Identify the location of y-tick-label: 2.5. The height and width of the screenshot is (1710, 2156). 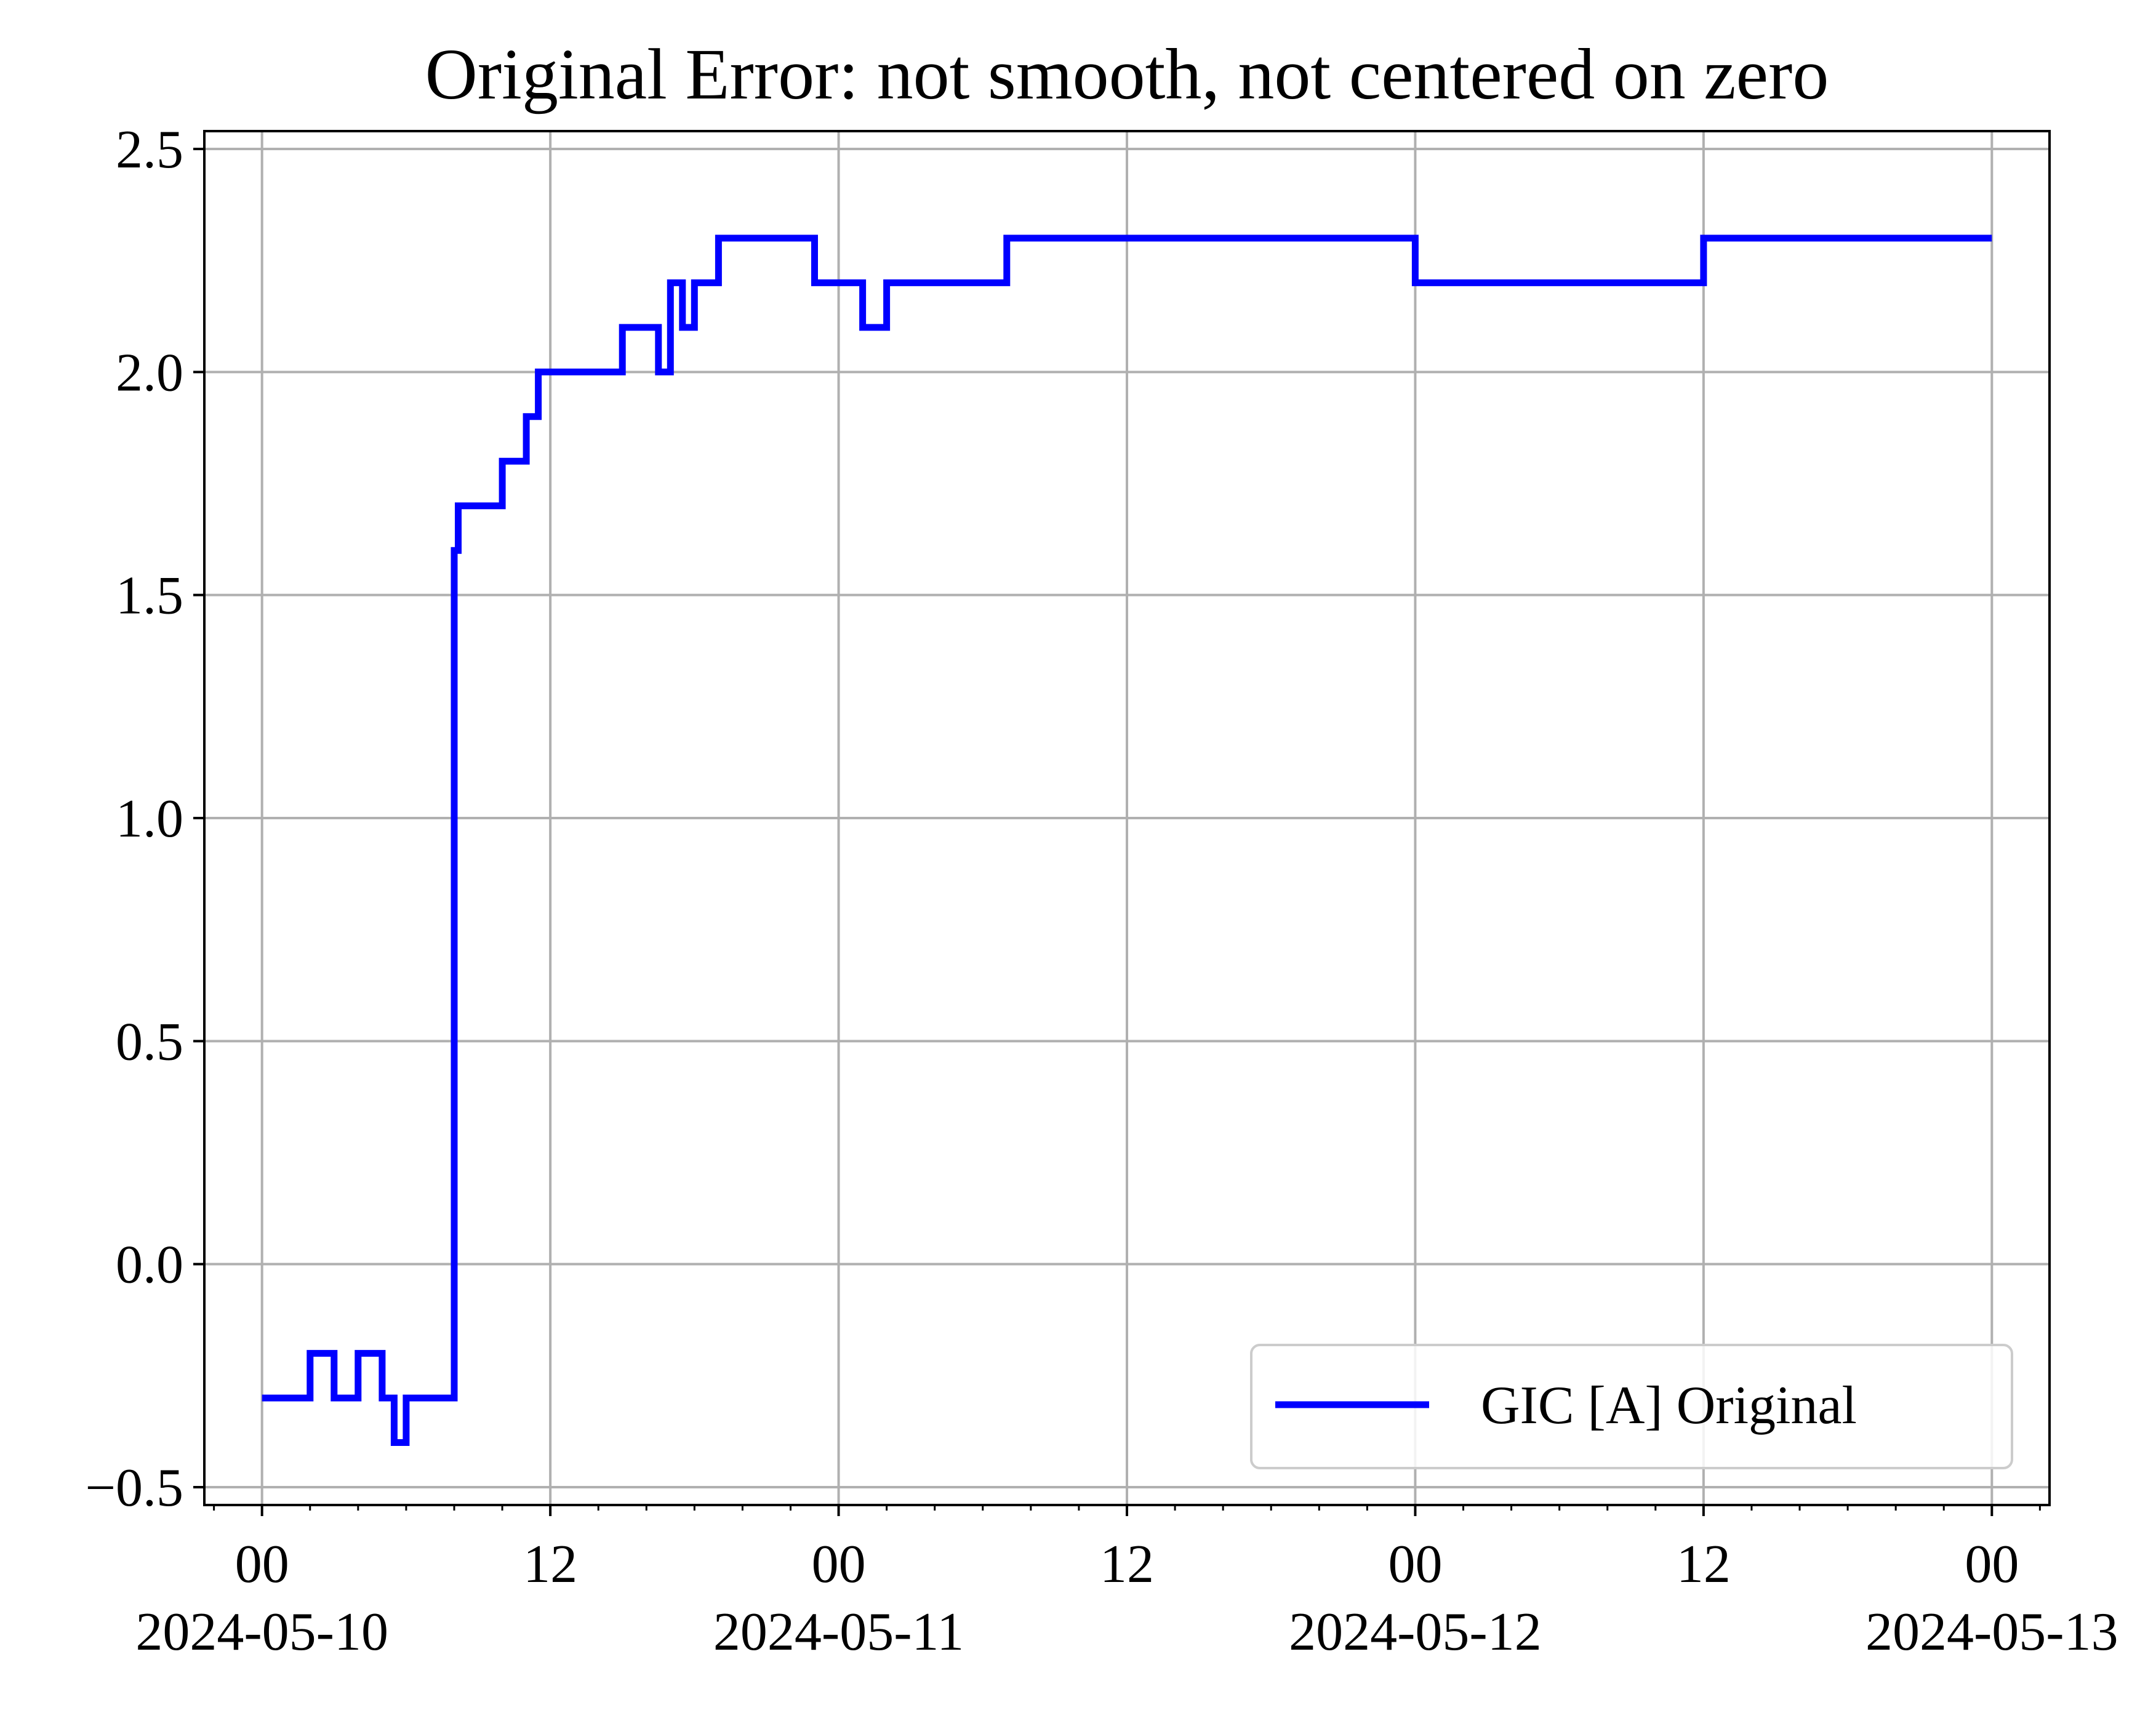
(149, 150).